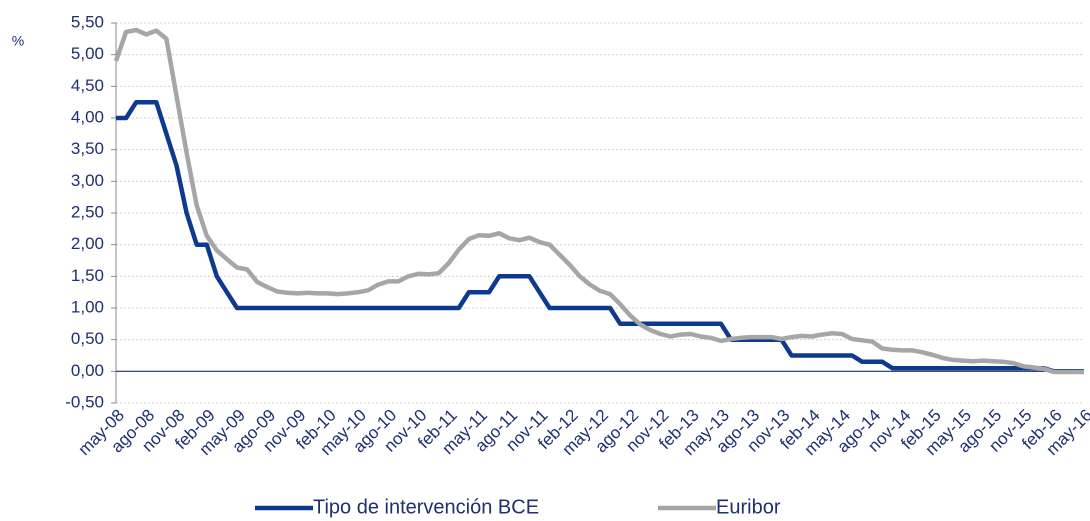 Image resolution: width=1090 pixels, height=521 pixels. I want to click on y-tick-label: 2,00, so click(87, 243).